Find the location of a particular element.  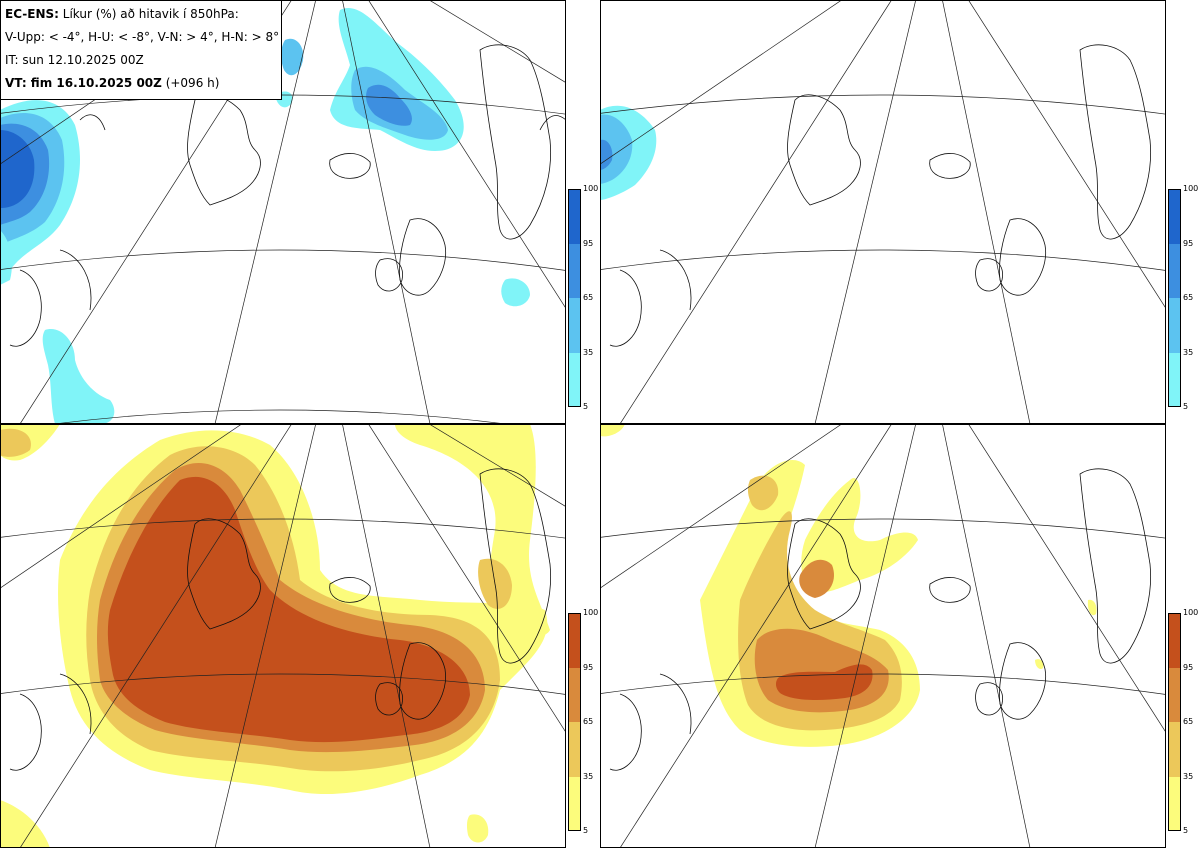

model-name: EC-ENS: is located at coordinates (32, 14).